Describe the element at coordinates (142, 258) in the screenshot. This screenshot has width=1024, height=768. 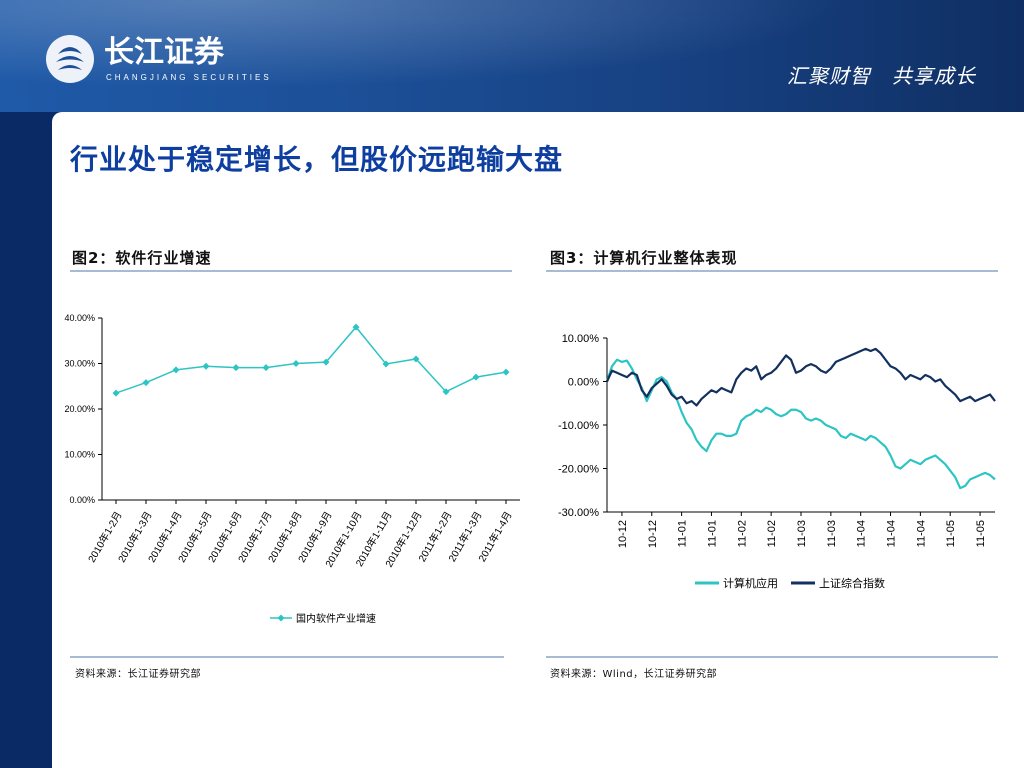
I see `fig2-caption: 图2：软件行业增速` at that location.